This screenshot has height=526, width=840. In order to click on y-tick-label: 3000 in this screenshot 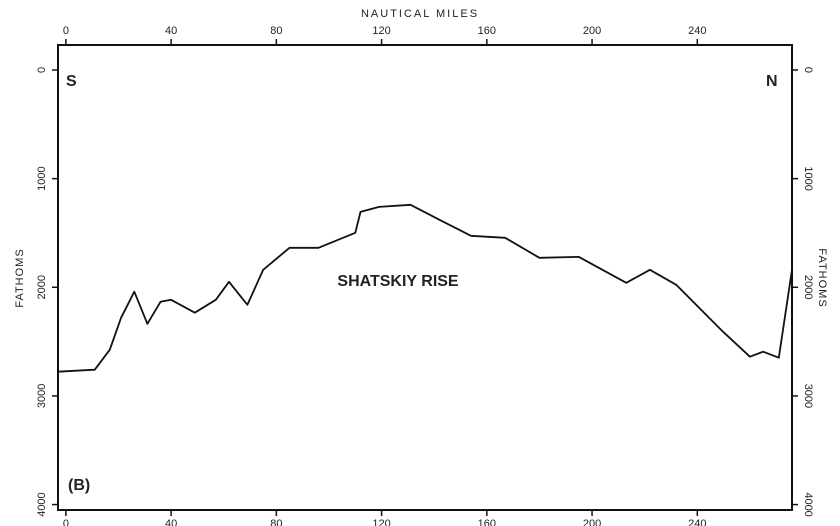, I will do `click(42, 396)`.